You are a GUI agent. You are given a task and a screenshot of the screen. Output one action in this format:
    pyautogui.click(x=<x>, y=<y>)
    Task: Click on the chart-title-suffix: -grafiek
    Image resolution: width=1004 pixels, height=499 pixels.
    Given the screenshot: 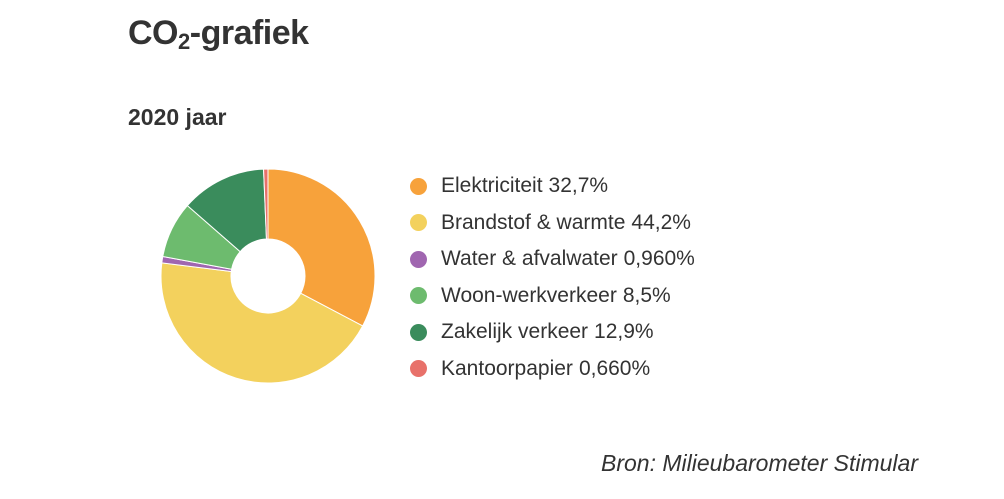 What is the action you would take?
    pyautogui.click(x=249, y=33)
    